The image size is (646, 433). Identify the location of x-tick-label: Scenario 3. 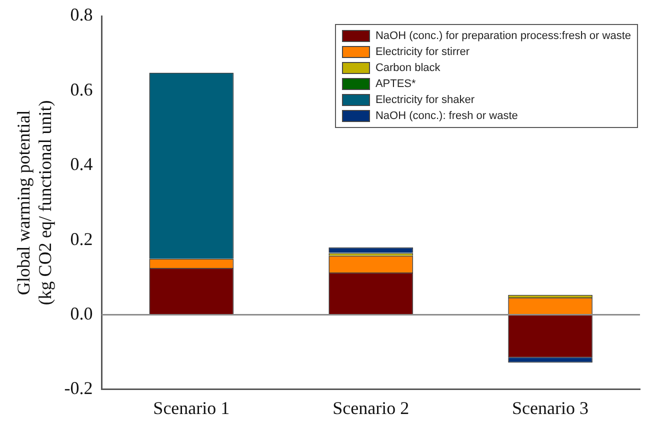
(550, 408).